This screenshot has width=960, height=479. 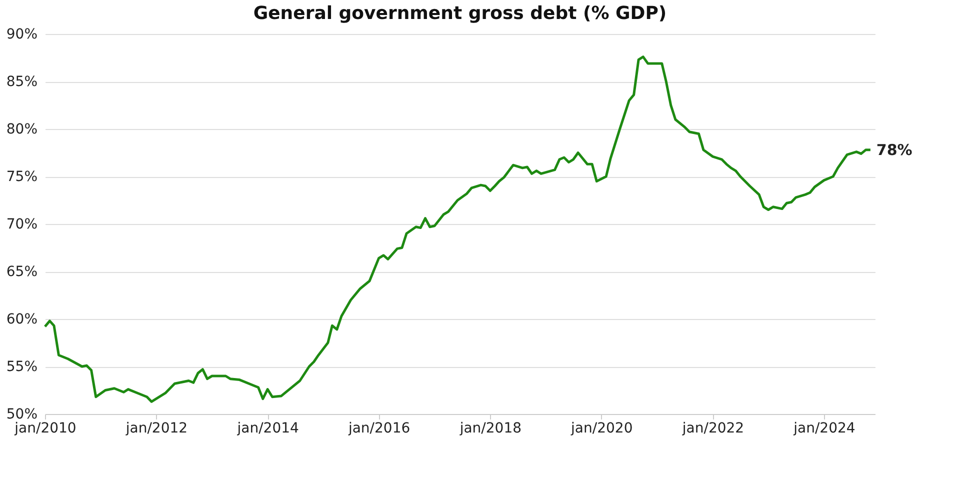 What do you see at coordinates (156, 428) in the screenshot?
I see `x-tick-label: jan/2012` at bounding box center [156, 428].